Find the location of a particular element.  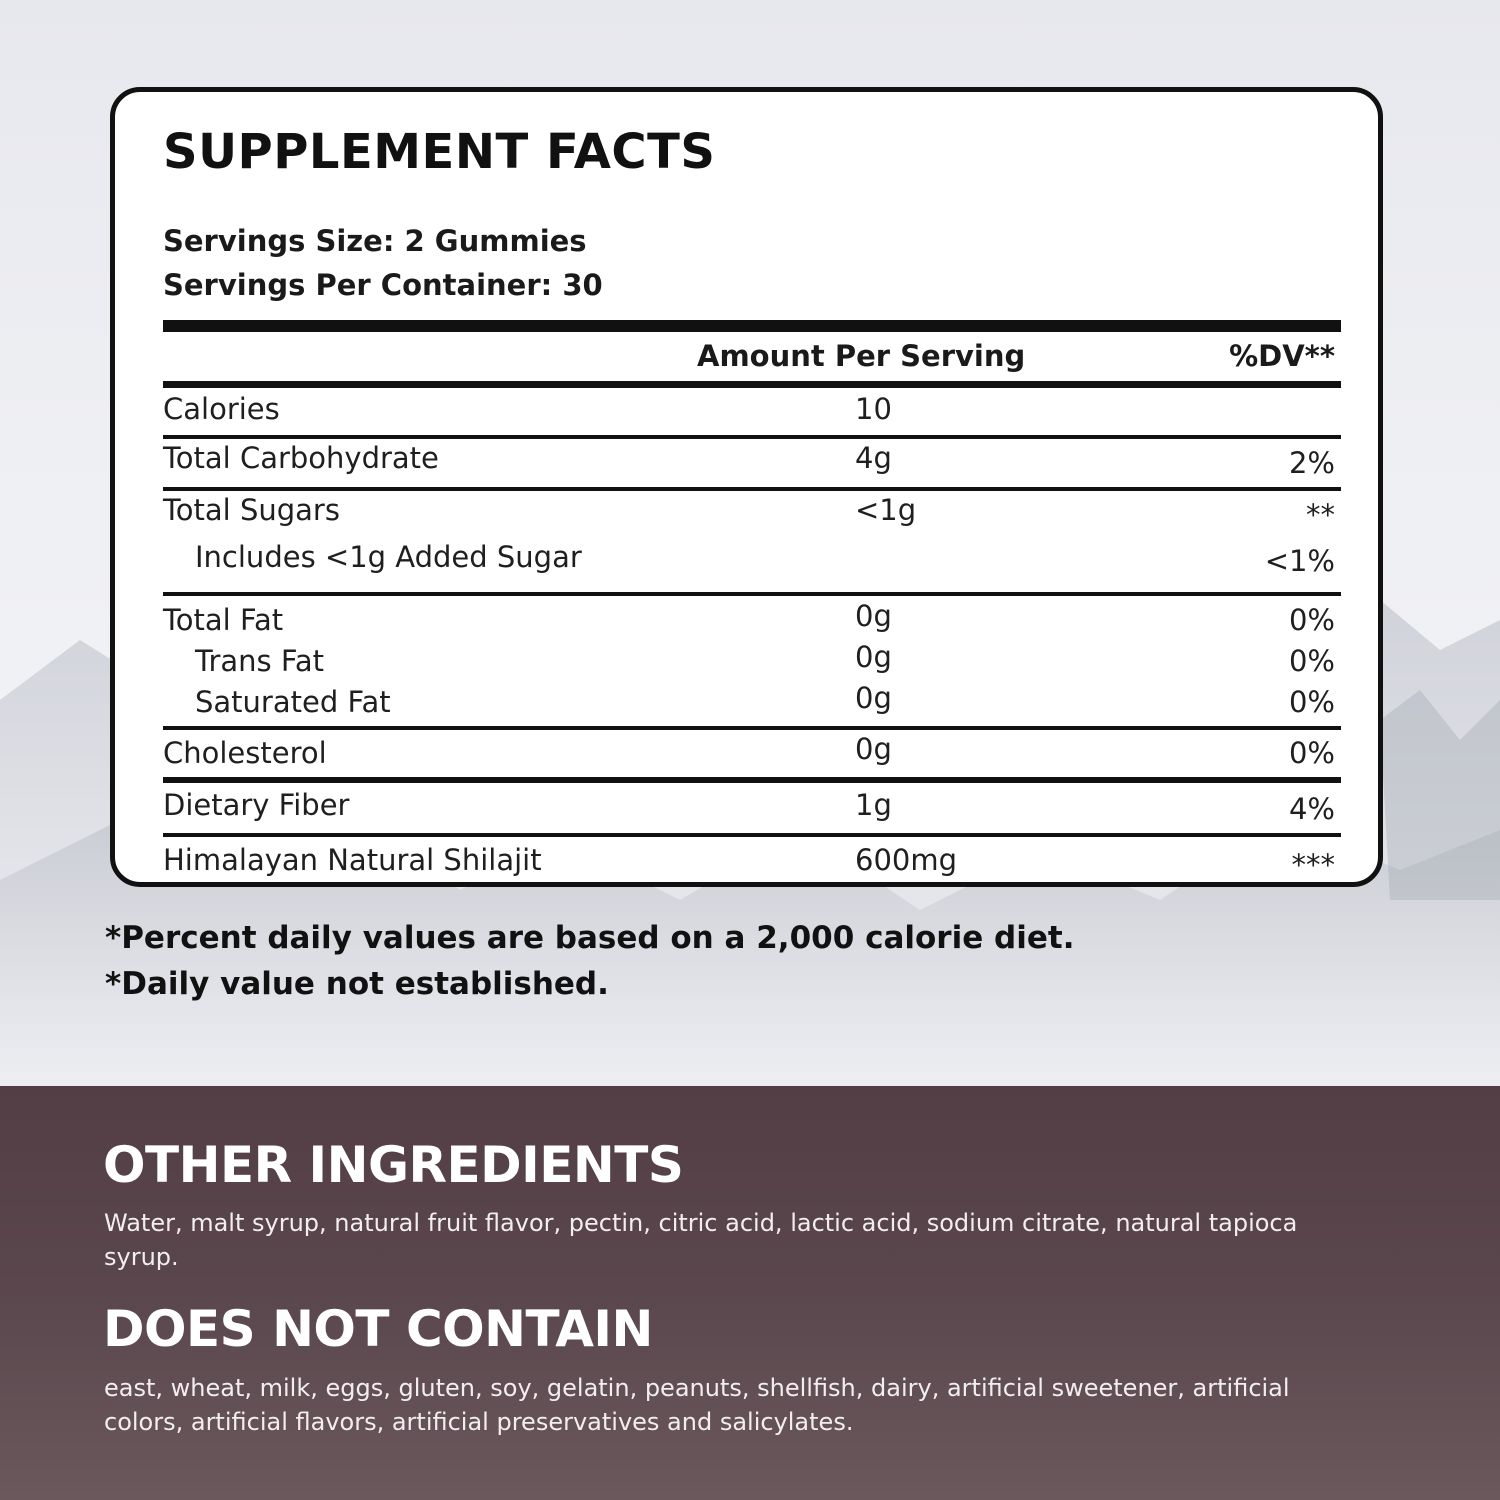

nutrient-name: Trans Fat is located at coordinates (260, 661).